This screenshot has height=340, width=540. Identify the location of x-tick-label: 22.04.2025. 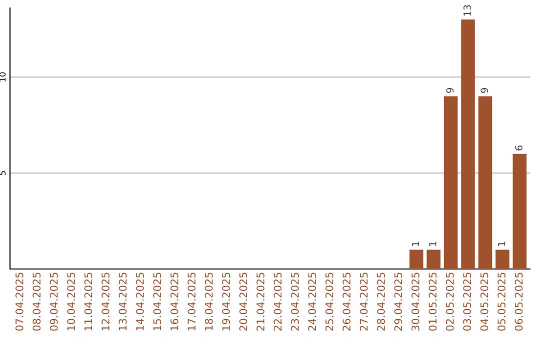
(278, 301).